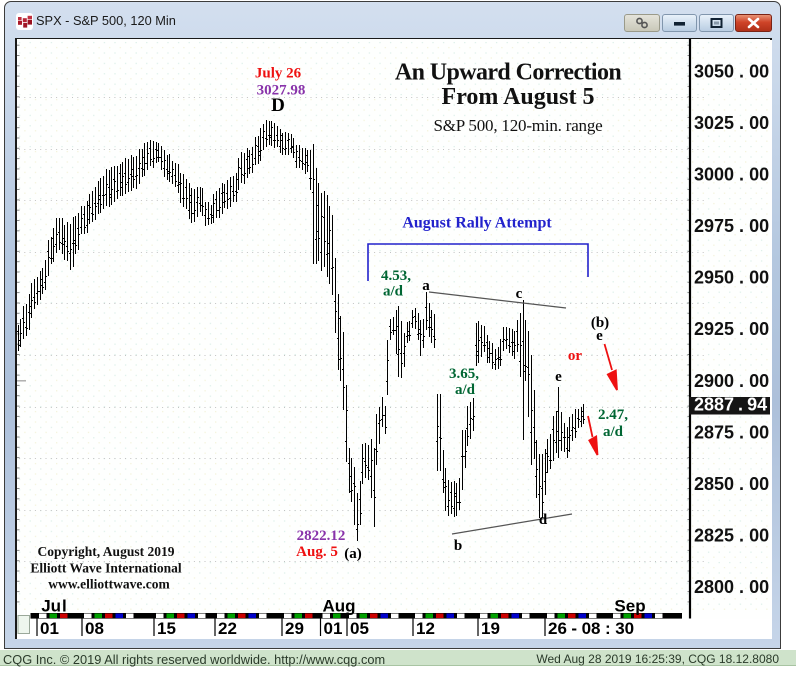 This screenshot has width=796, height=678. I want to click on svg-text: An Upward Correction, so click(508, 73).